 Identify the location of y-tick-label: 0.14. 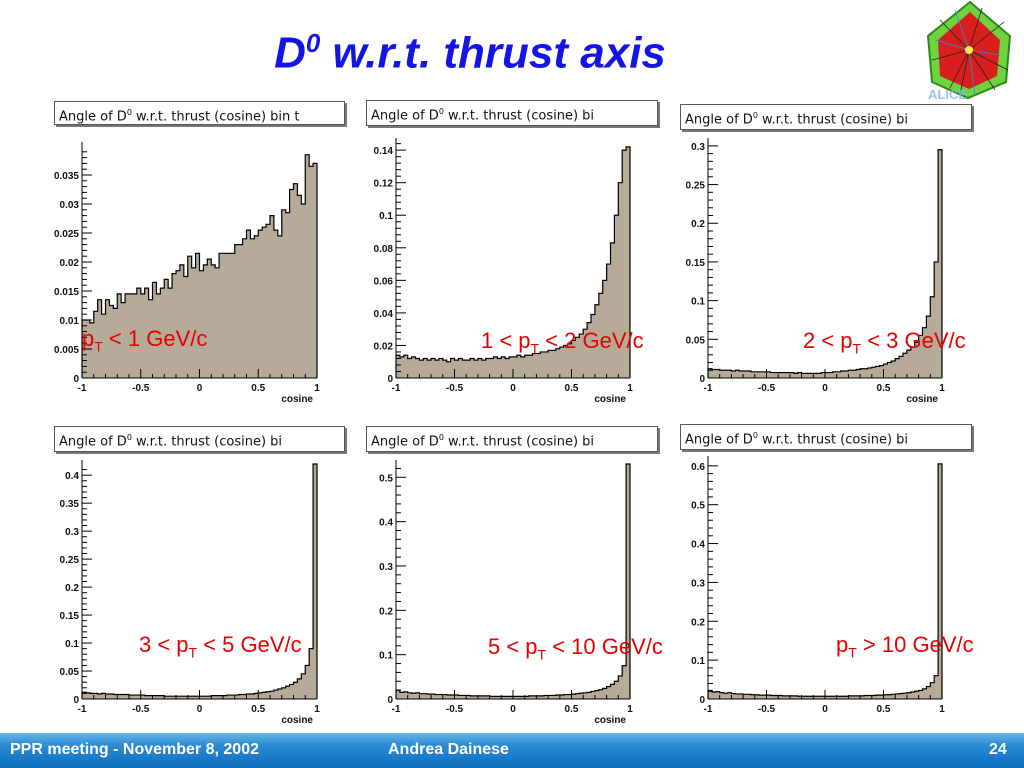
(384, 151).